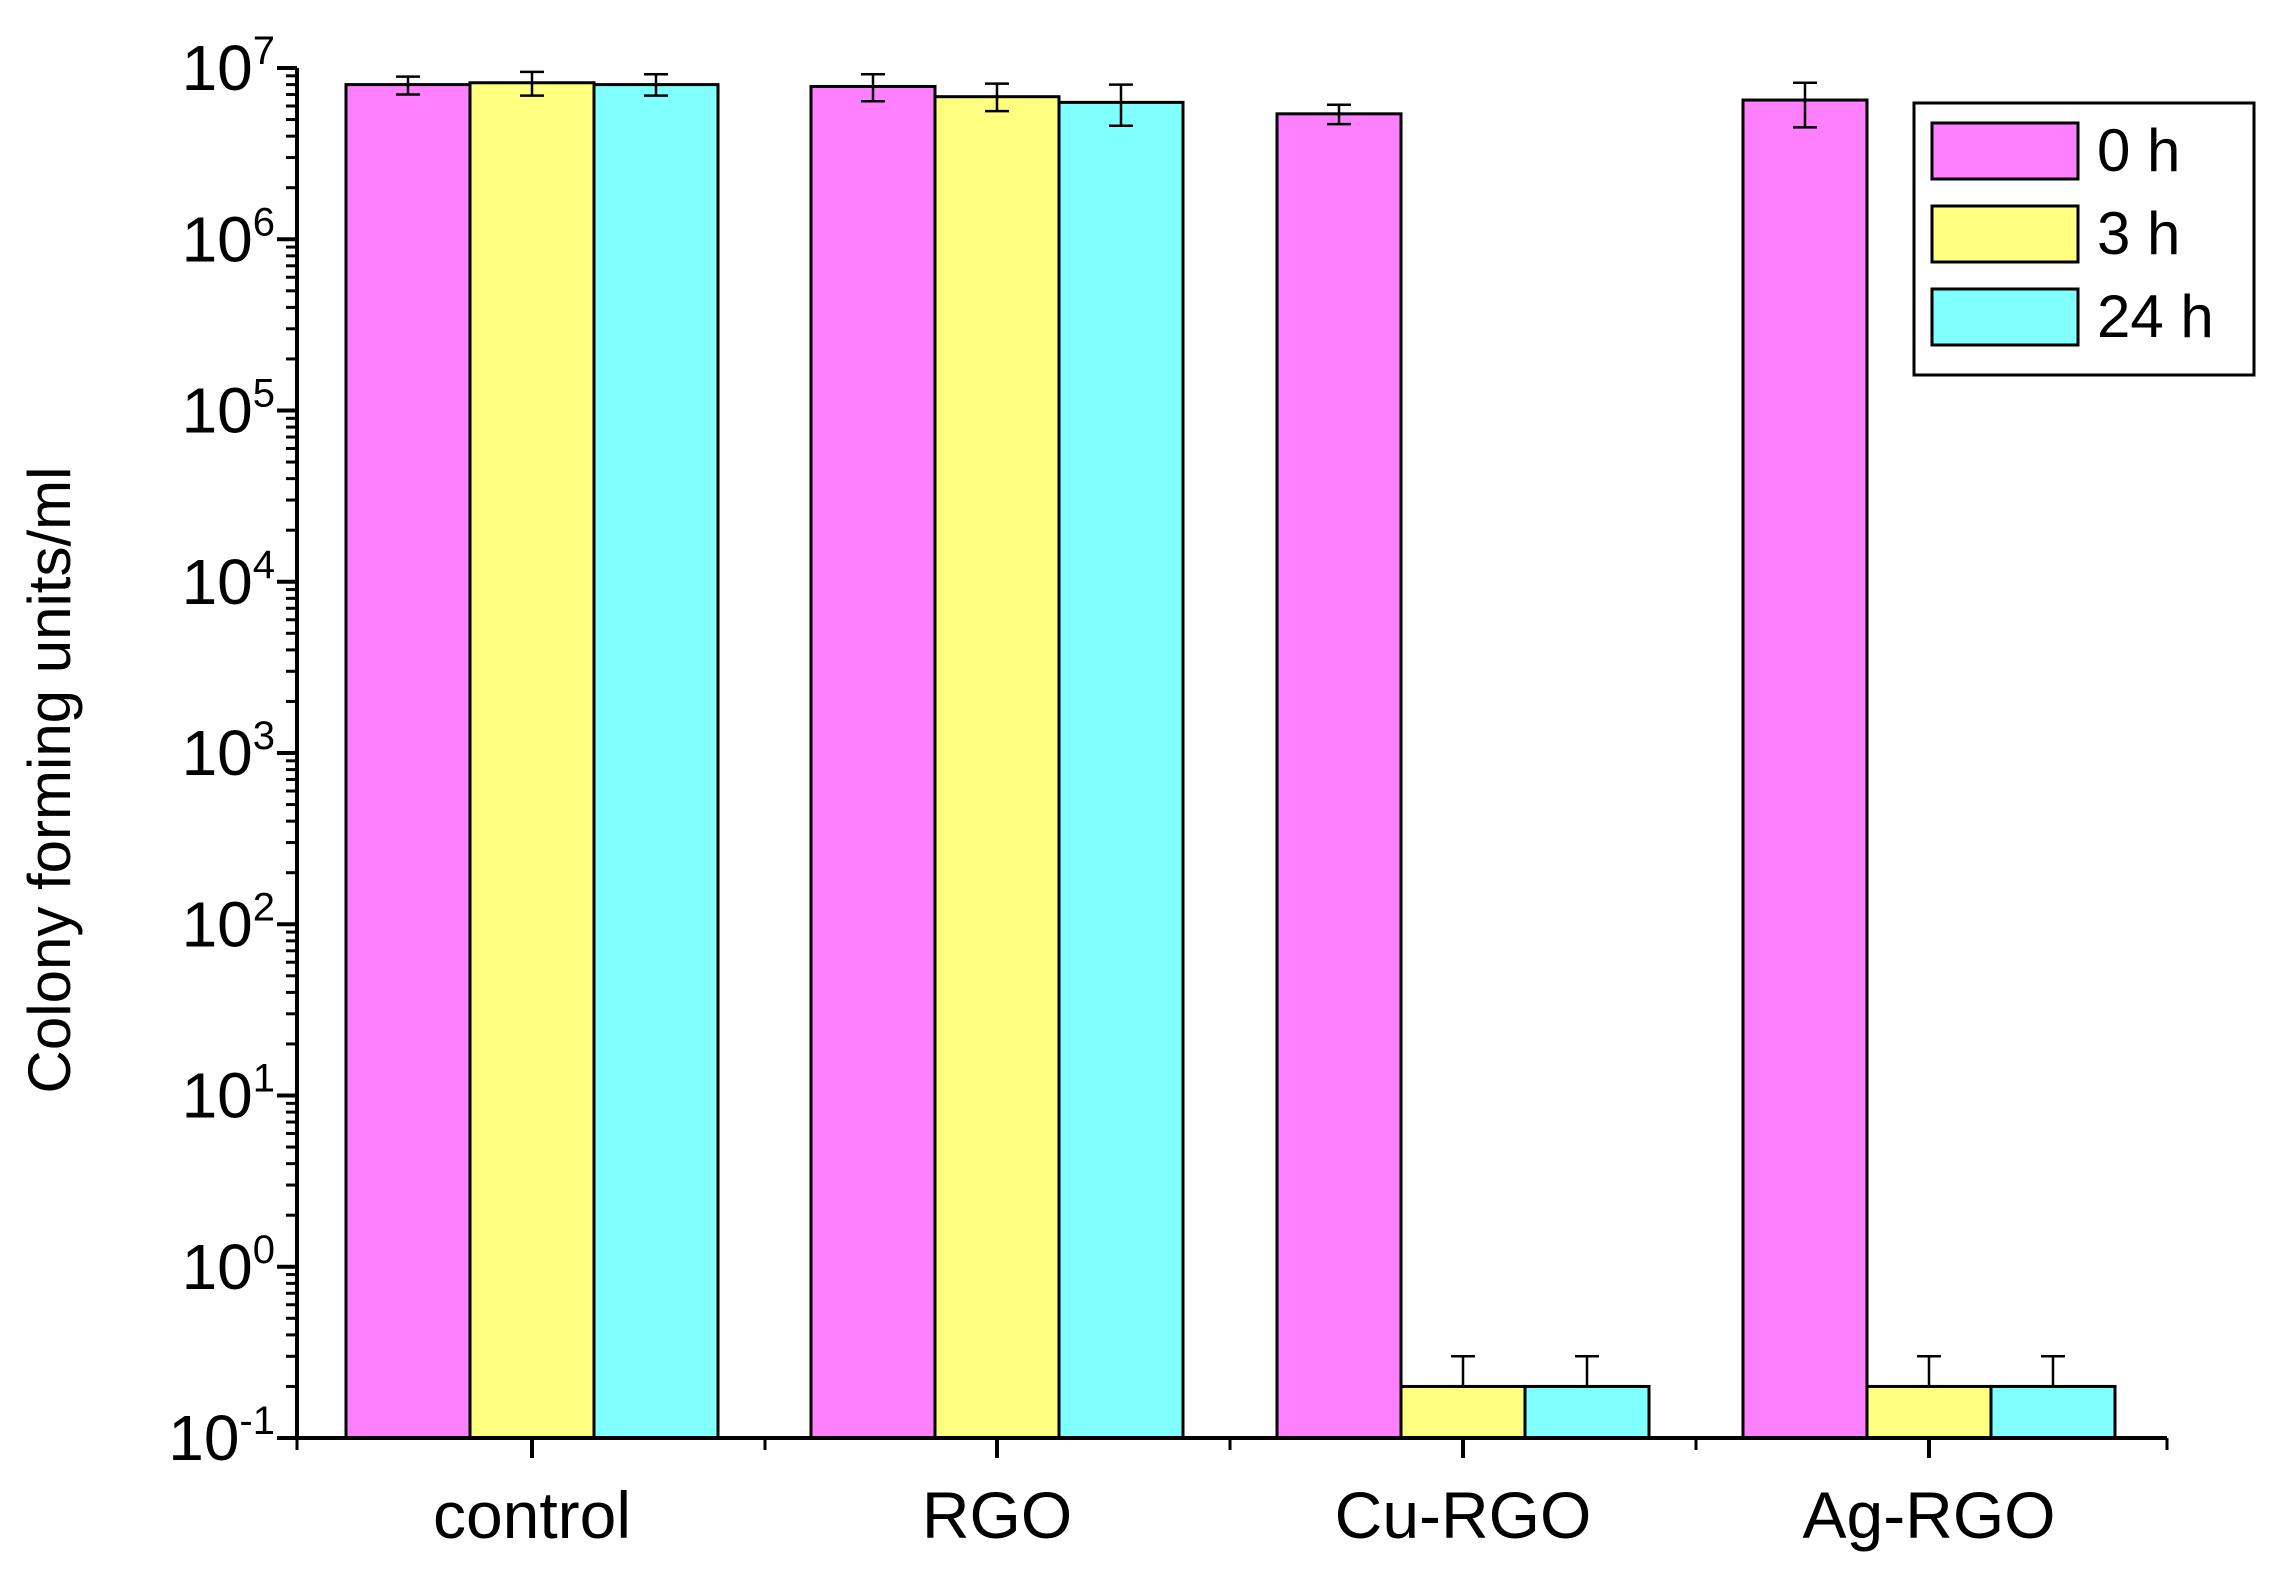  I want to click on bar-ag-rgo-3h, so click(1929, 1412).